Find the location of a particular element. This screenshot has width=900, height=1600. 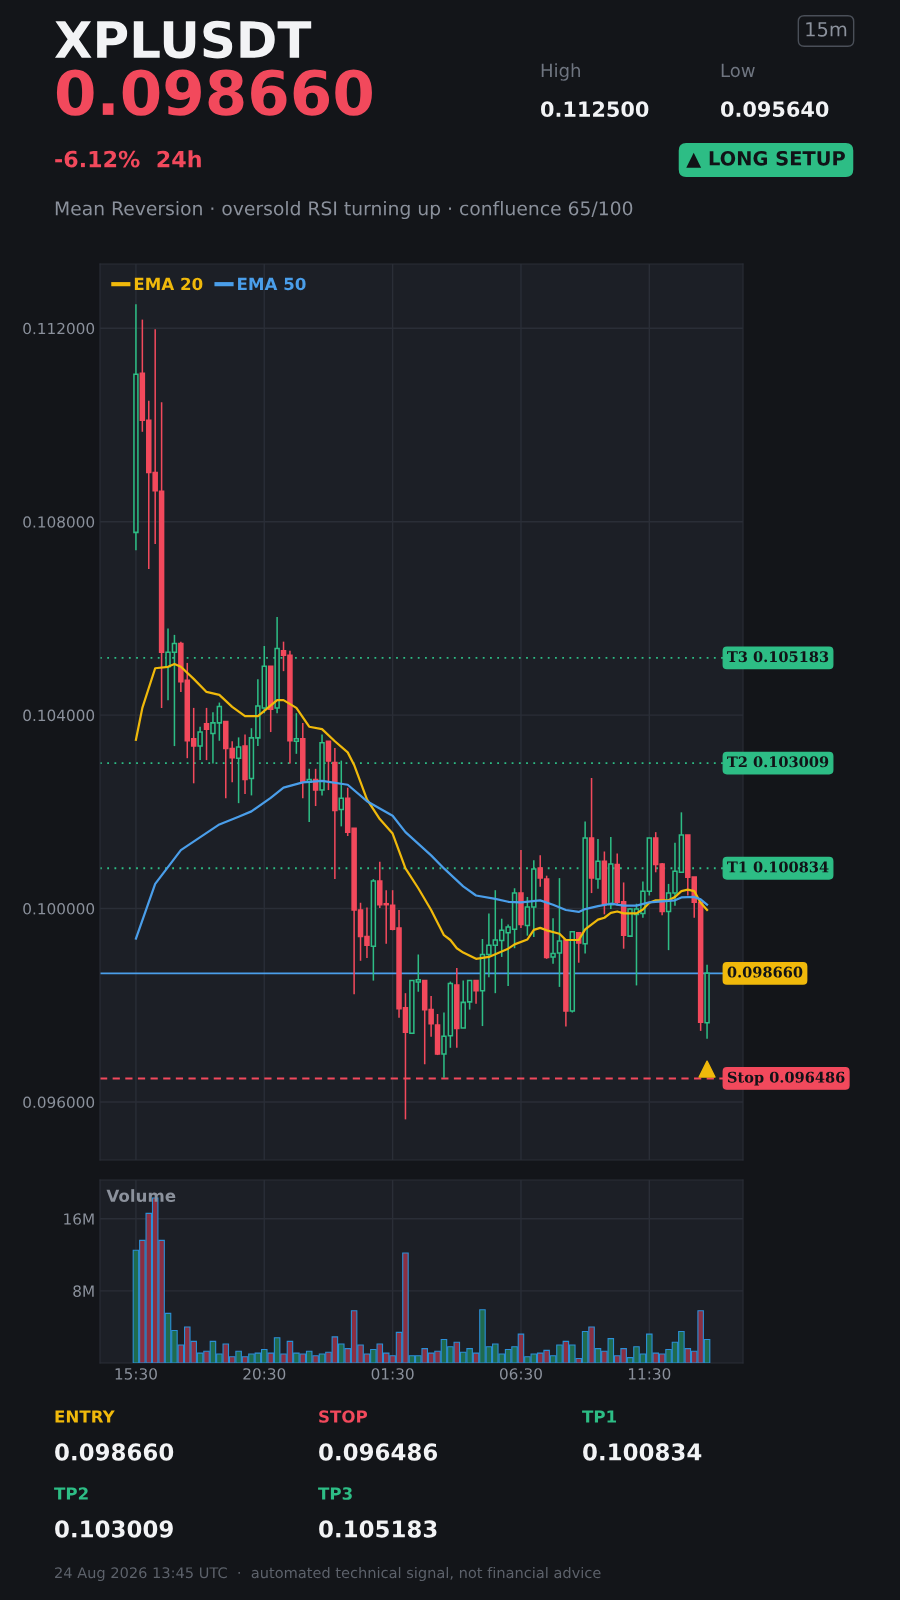

ref-line-label: T3 0.105183 is located at coordinates (778, 657).